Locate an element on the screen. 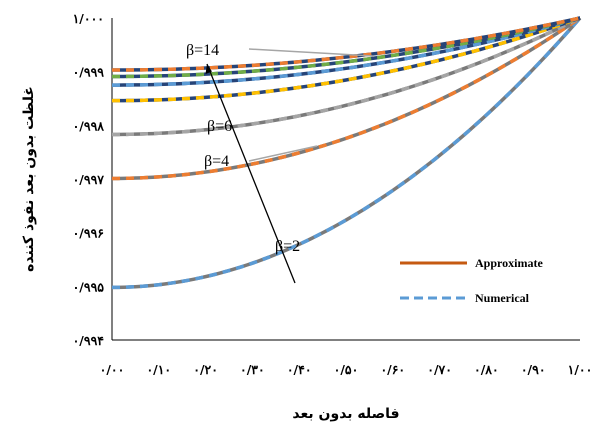 The image size is (599, 432). y-tick-labels: ۰/۹۹۴ ۰/۹۹۵ ۰/۹۹۶ ۰/۹۹۷ ۰/۹۹۸ ۰/۹۹۹ ۱/۰۰۰ is located at coordinates (89, 179).